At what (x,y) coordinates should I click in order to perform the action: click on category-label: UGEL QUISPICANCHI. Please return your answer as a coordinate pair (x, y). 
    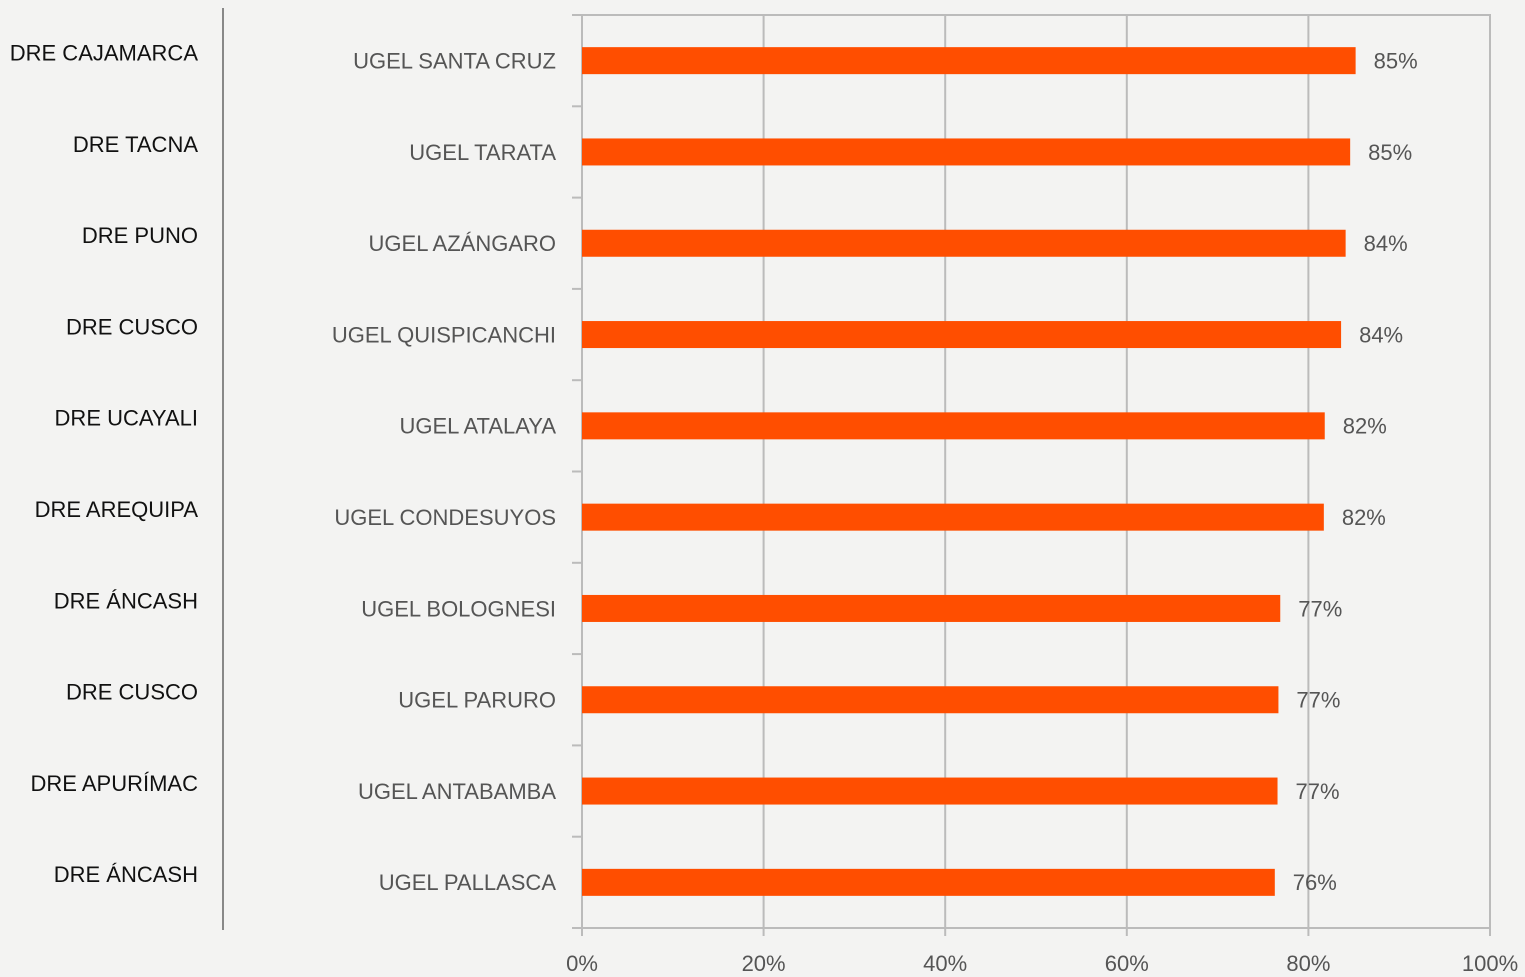
    Looking at the image, I should click on (444, 334).